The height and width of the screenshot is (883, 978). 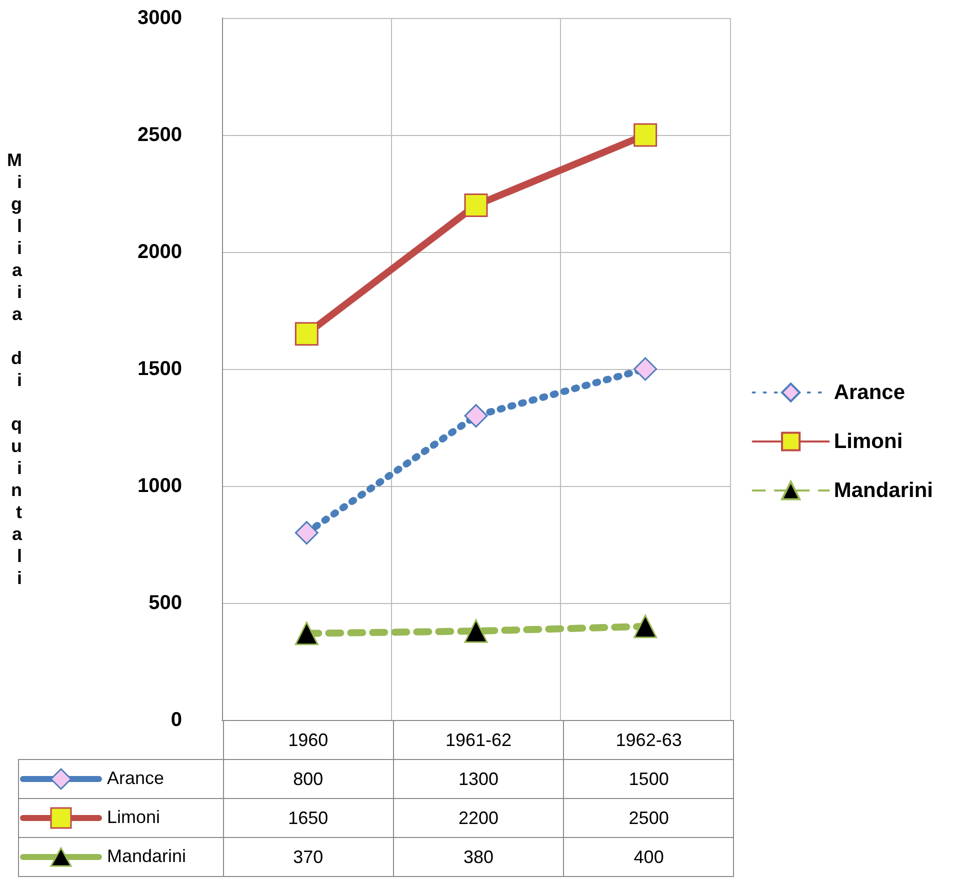 What do you see at coordinates (478, 740) in the screenshot?
I see `x-tick-label: 1961-62` at bounding box center [478, 740].